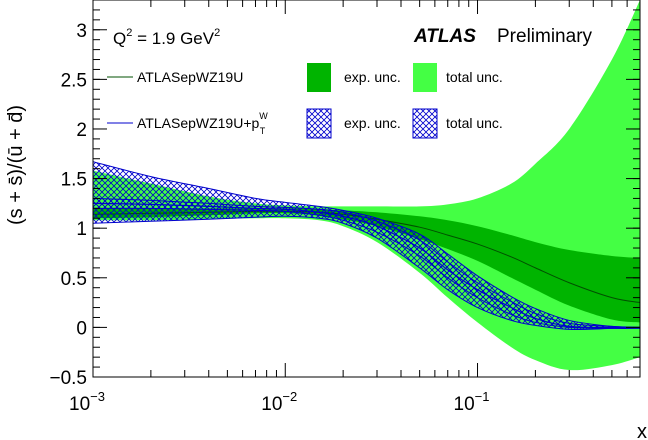 This screenshot has height=440, width=648. What do you see at coordinates (319, 123) in the screenshot?
I see `legend-s2-exp-swatch` at bounding box center [319, 123].